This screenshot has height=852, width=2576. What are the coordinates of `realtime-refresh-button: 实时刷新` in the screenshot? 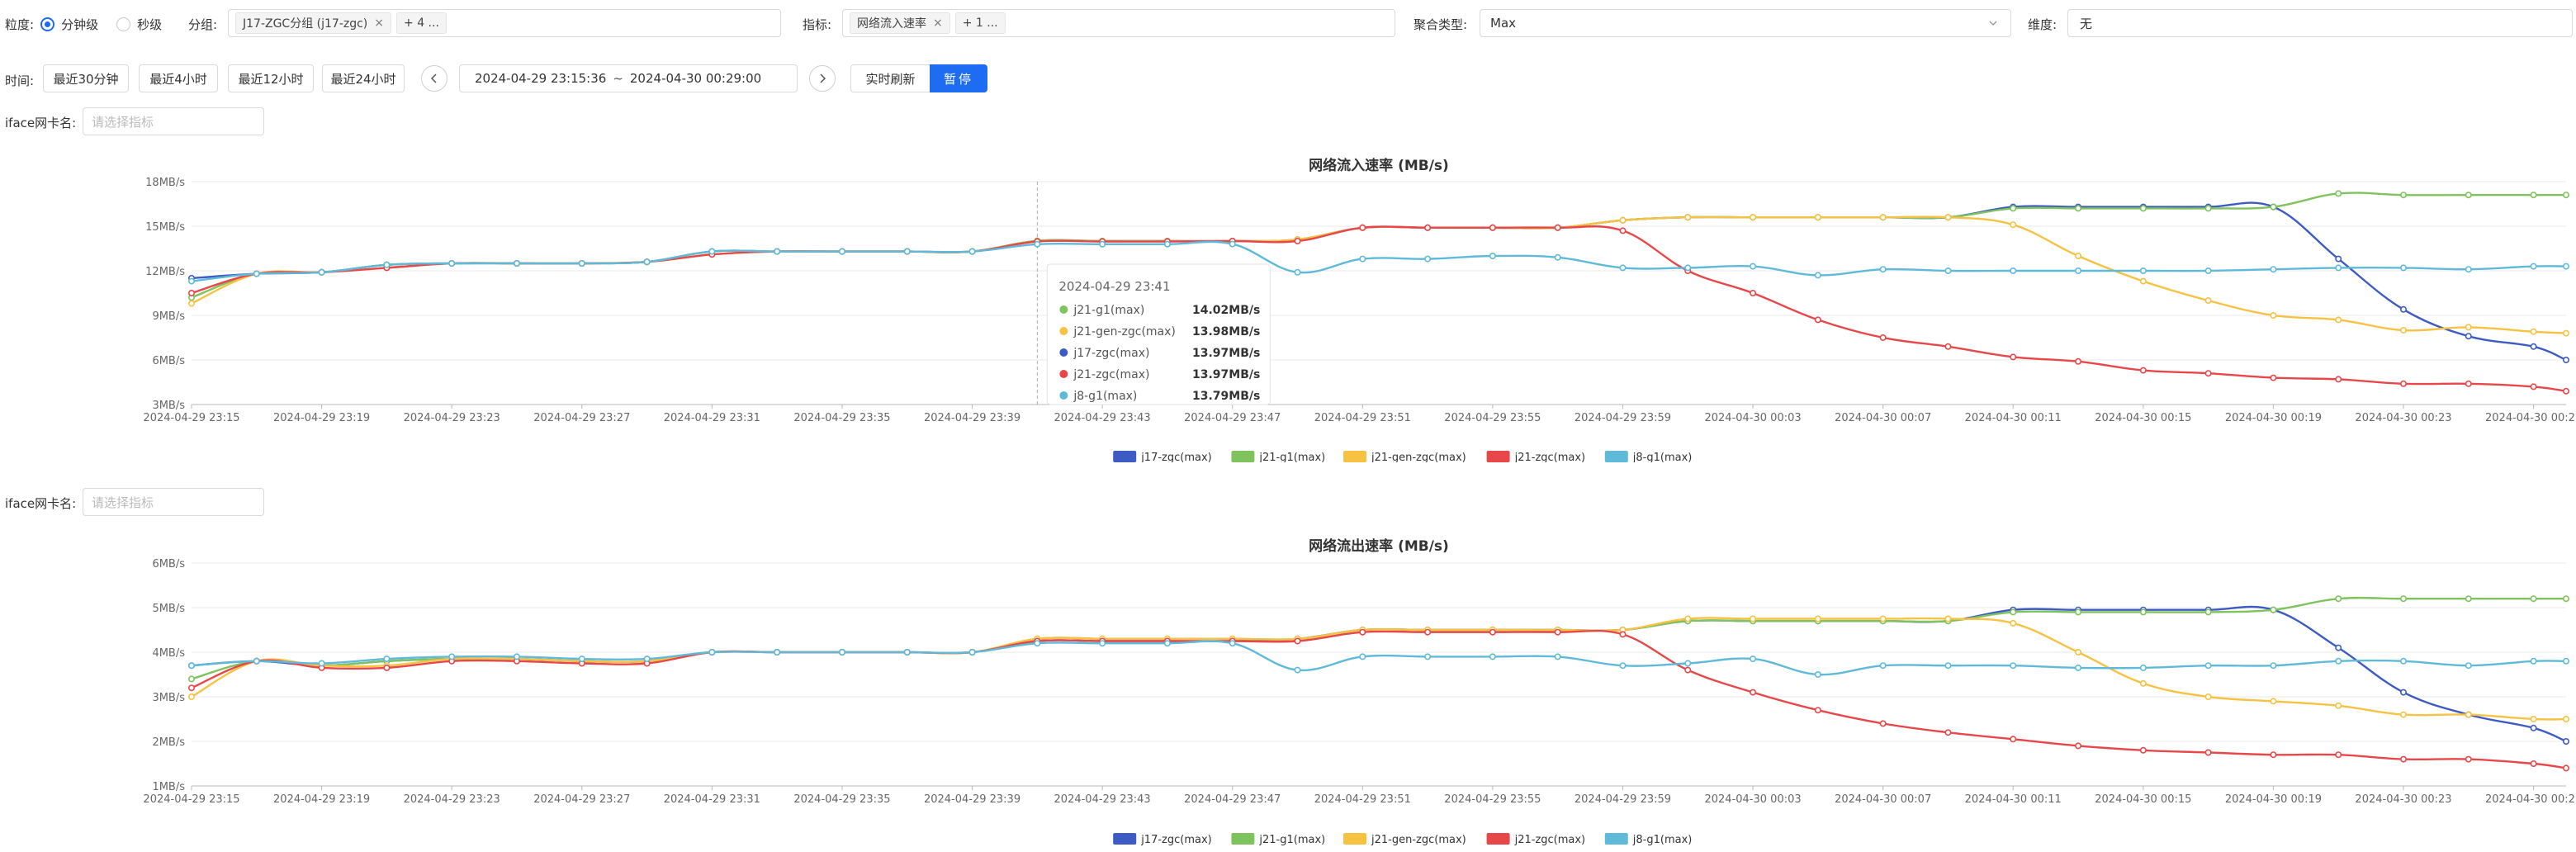 It's located at (890, 78).